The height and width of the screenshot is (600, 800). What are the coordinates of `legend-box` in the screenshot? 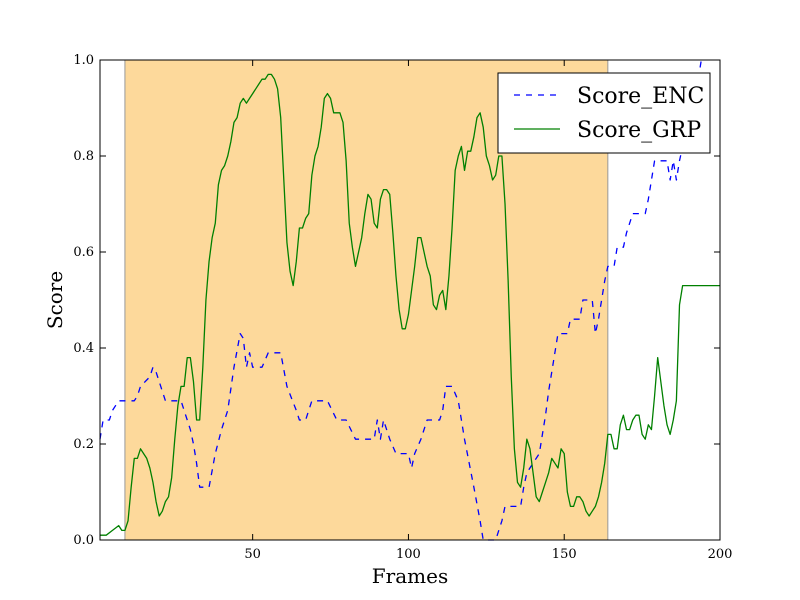 It's located at (604, 113).